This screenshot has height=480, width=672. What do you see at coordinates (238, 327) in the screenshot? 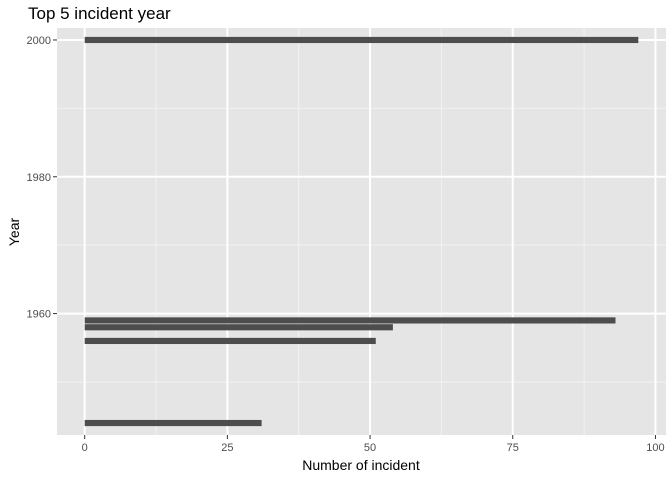
I see `bar-1958` at bounding box center [238, 327].